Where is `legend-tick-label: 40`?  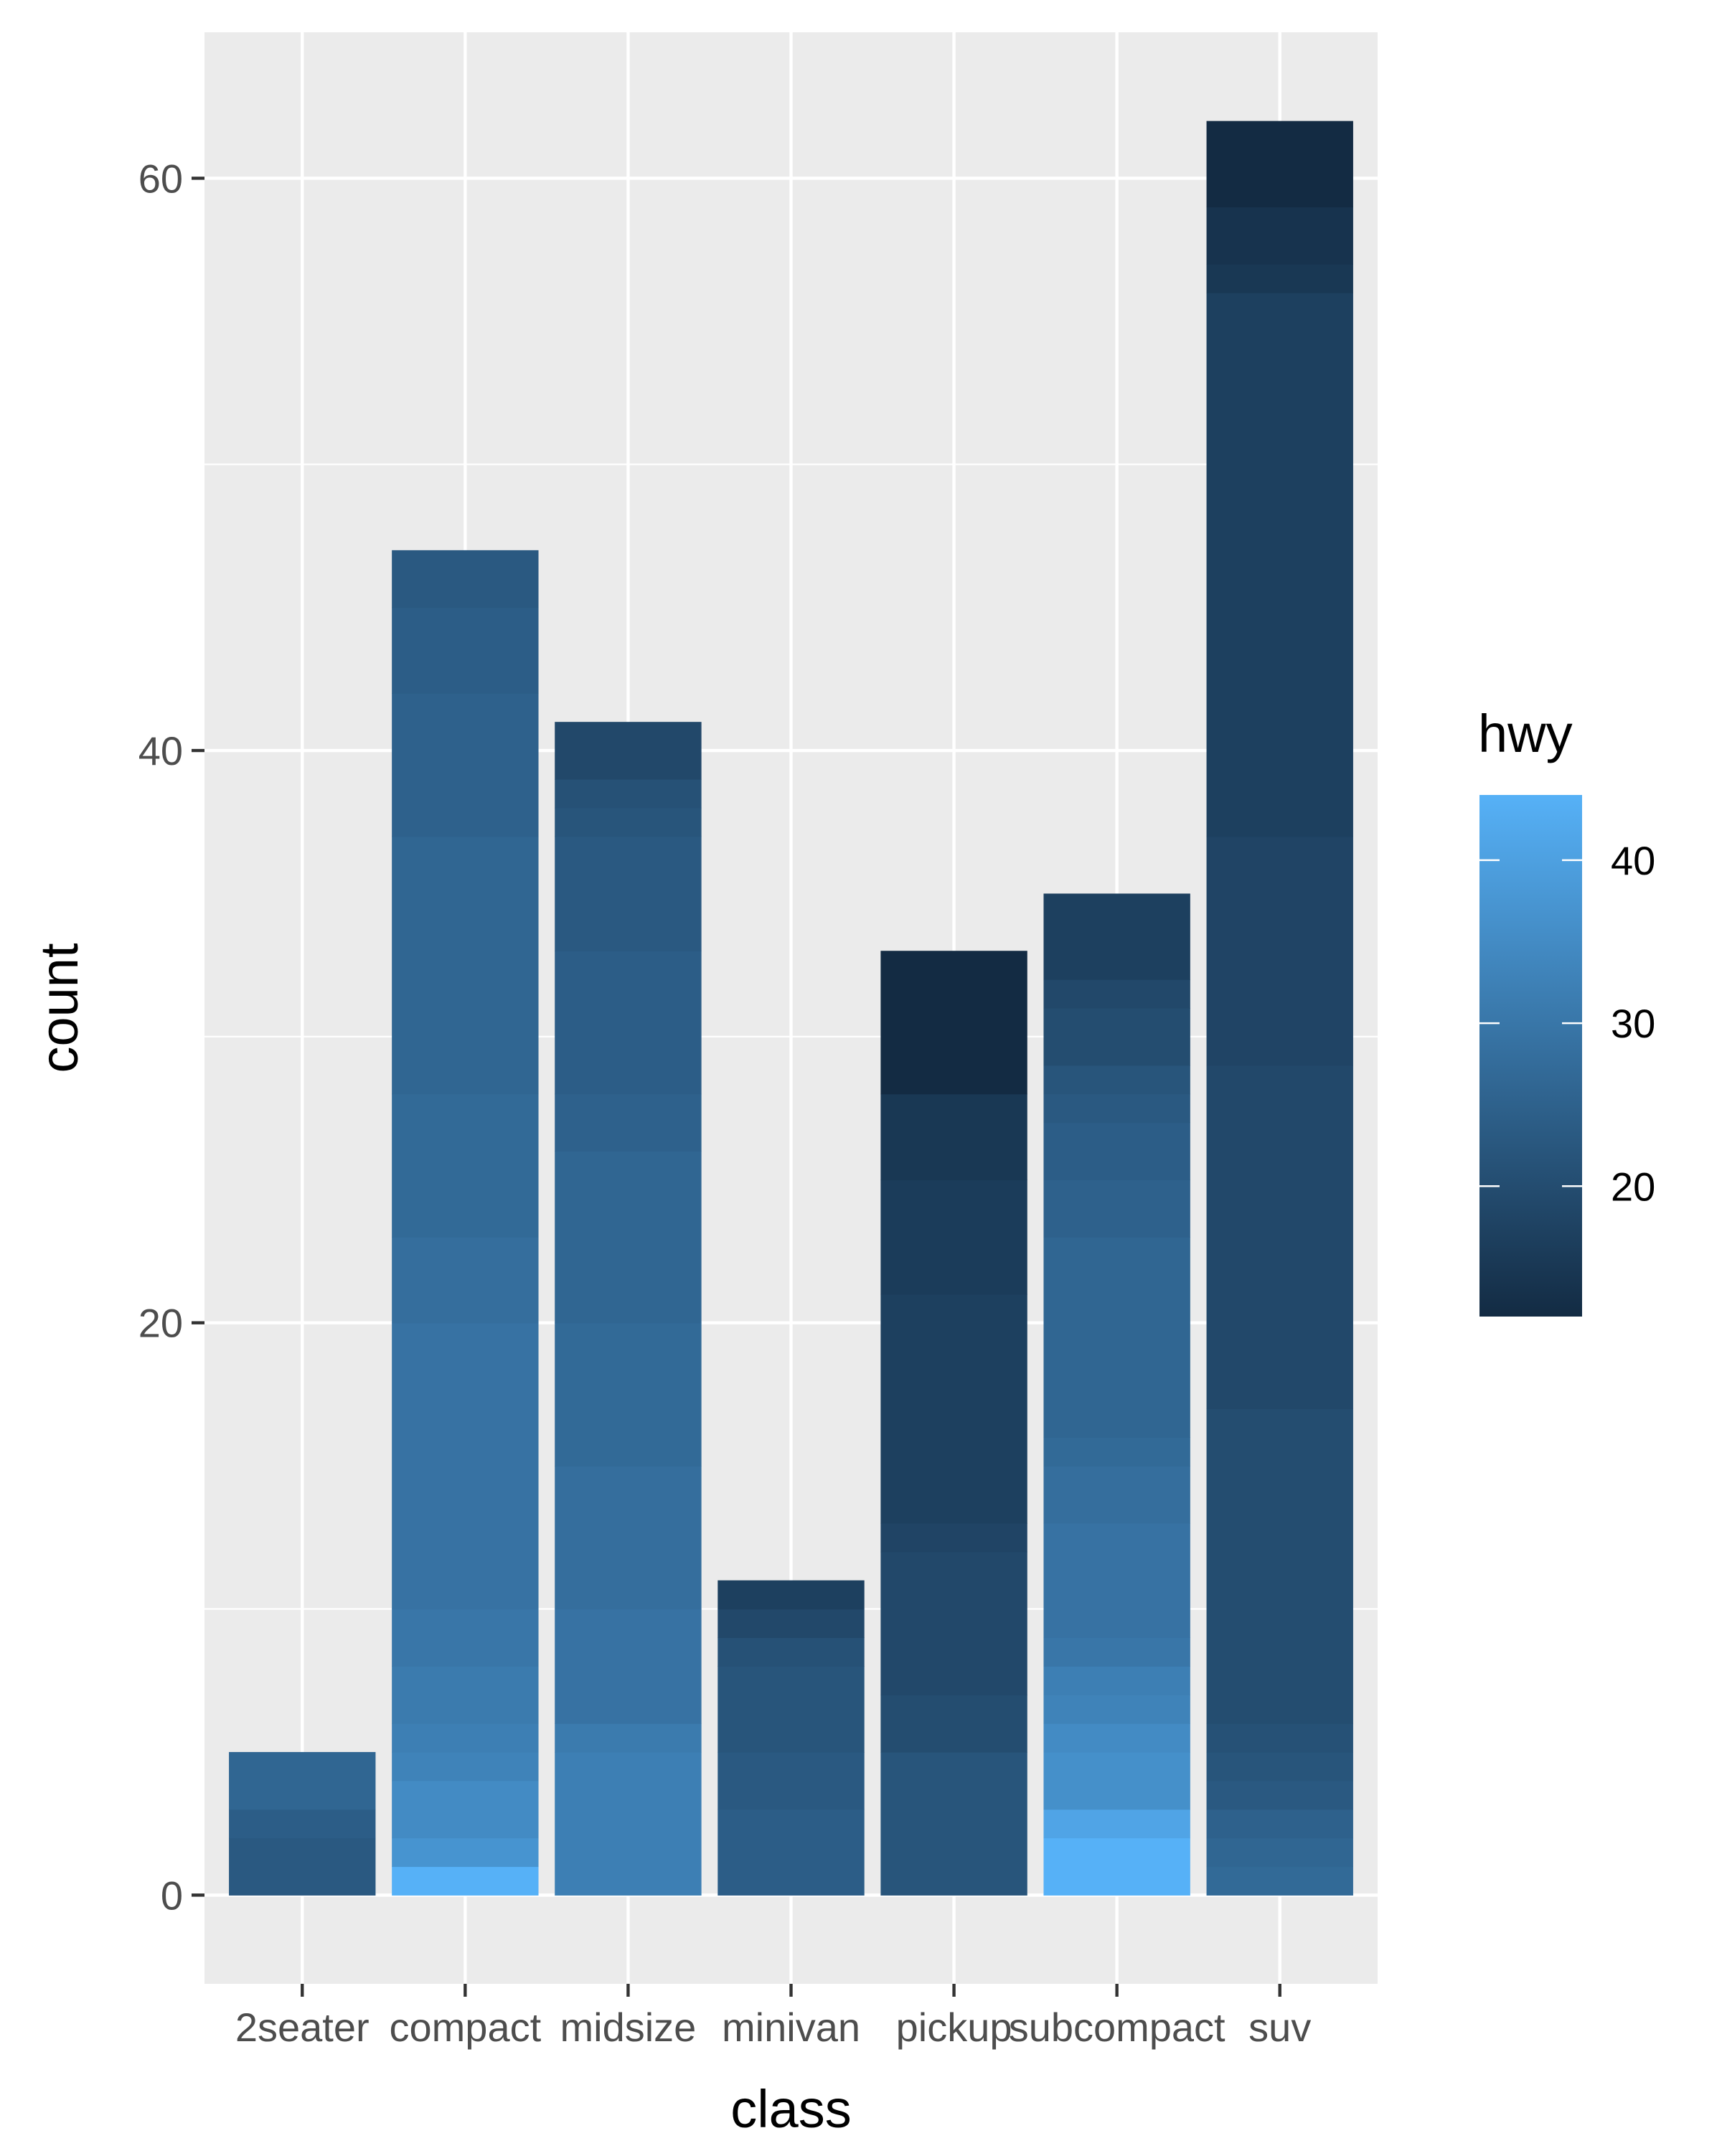 legend-tick-label: 40 is located at coordinates (1633, 860).